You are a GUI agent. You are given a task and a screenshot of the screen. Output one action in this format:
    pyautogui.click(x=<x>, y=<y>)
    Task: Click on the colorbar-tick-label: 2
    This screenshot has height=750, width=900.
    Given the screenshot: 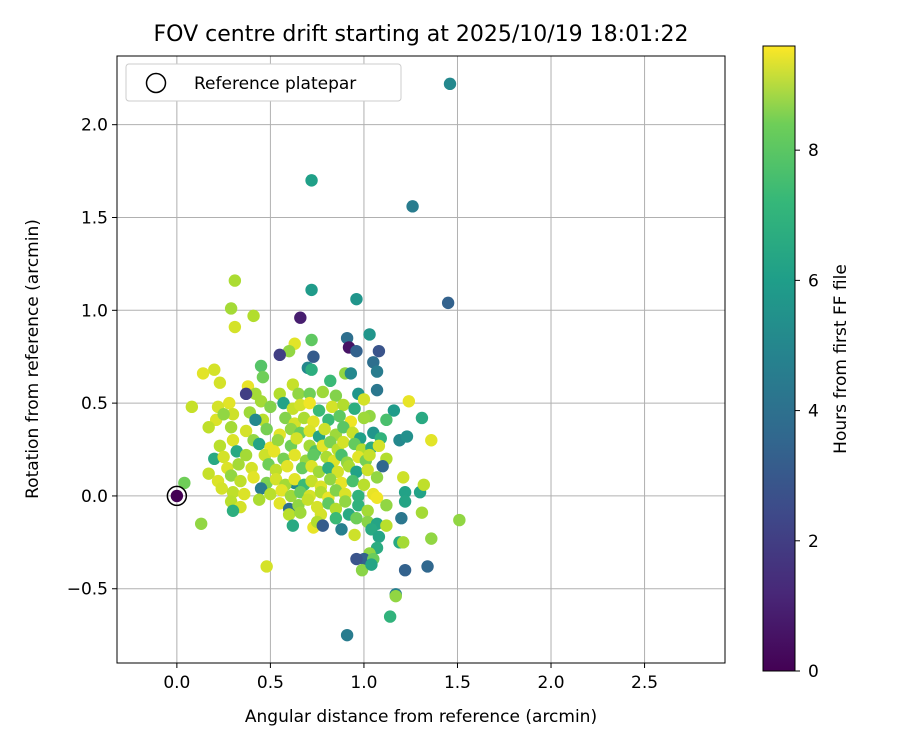 What is the action you would take?
    pyautogui.click(x=813, y=542)
    